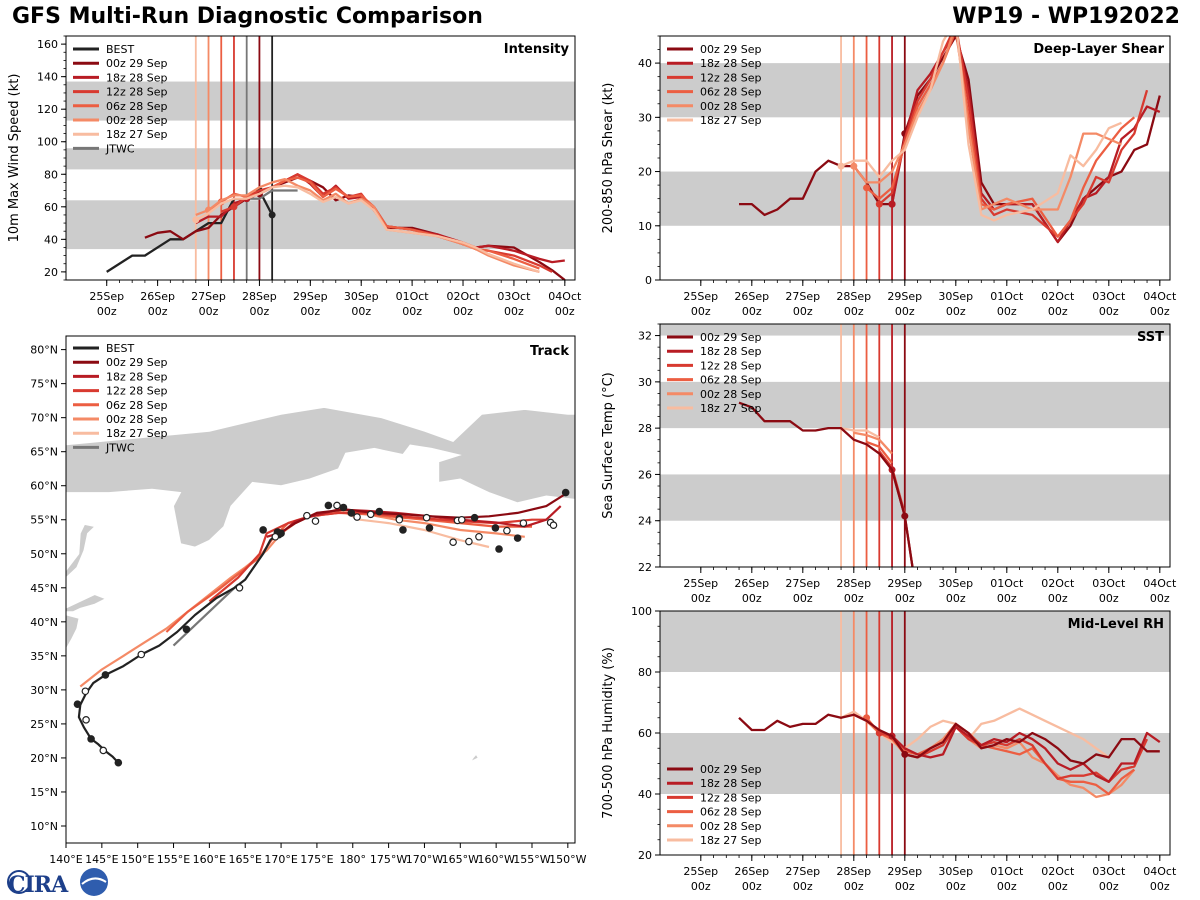 This screenshot has height=900, width=1200. Describe the element at coordinates (101, 859) in the screenshot. I see `track-lon-label: 145°E` at that location.